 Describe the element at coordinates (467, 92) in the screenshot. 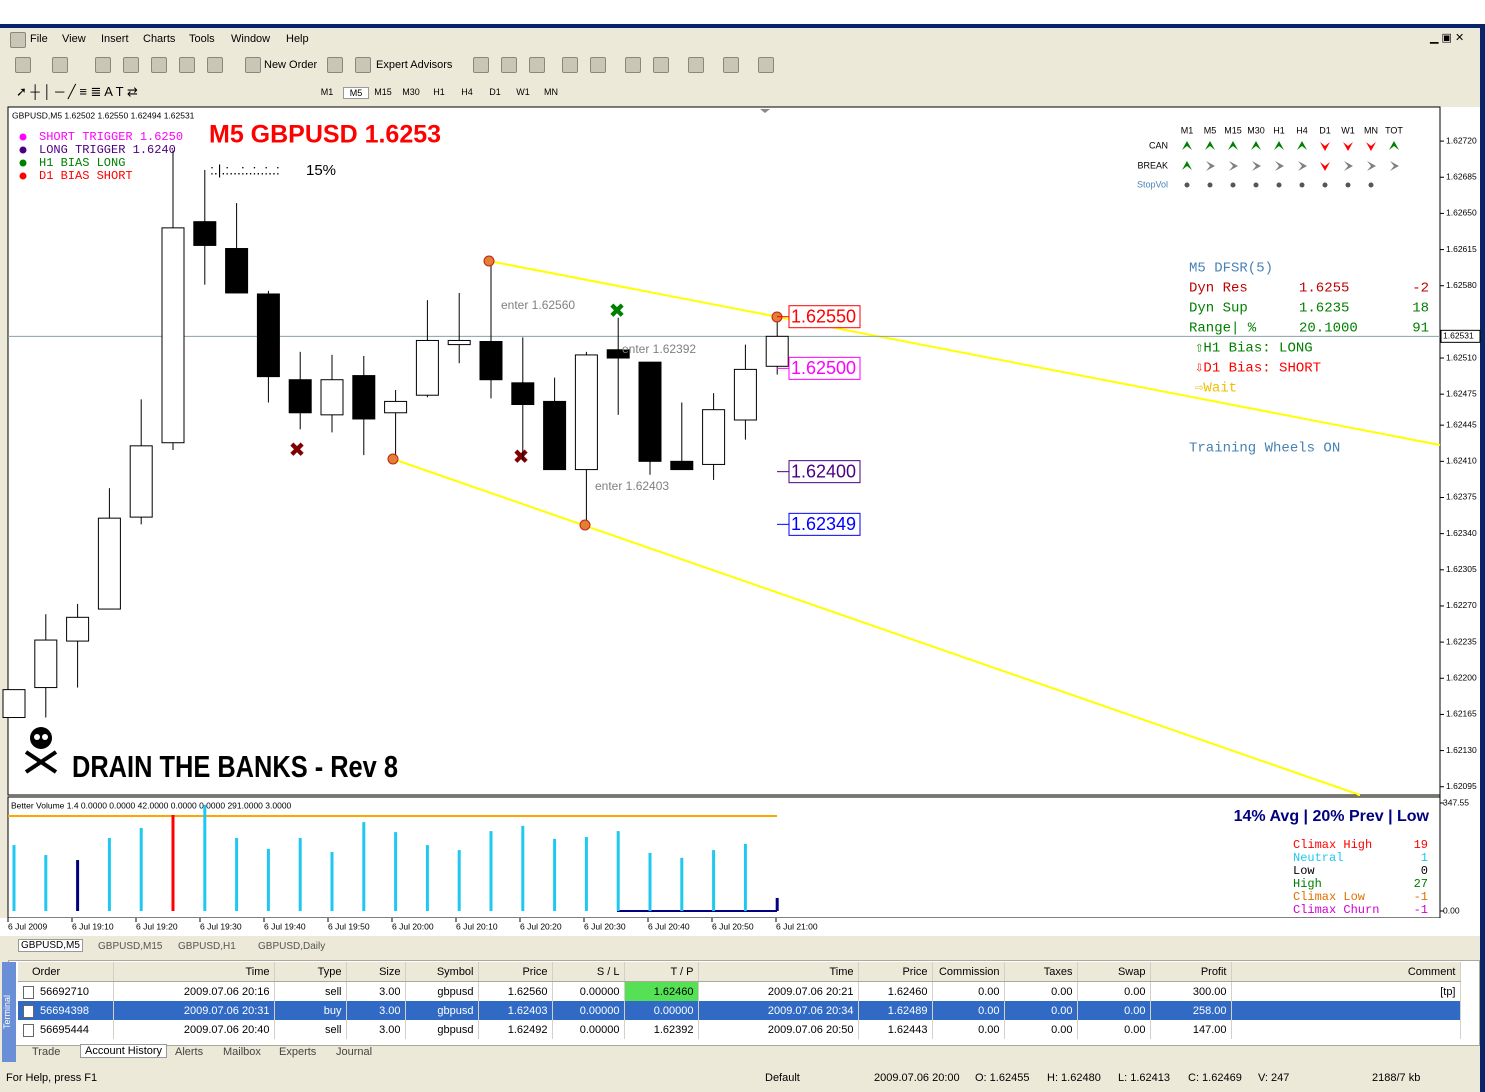

I see `period-button: H4` at that location.